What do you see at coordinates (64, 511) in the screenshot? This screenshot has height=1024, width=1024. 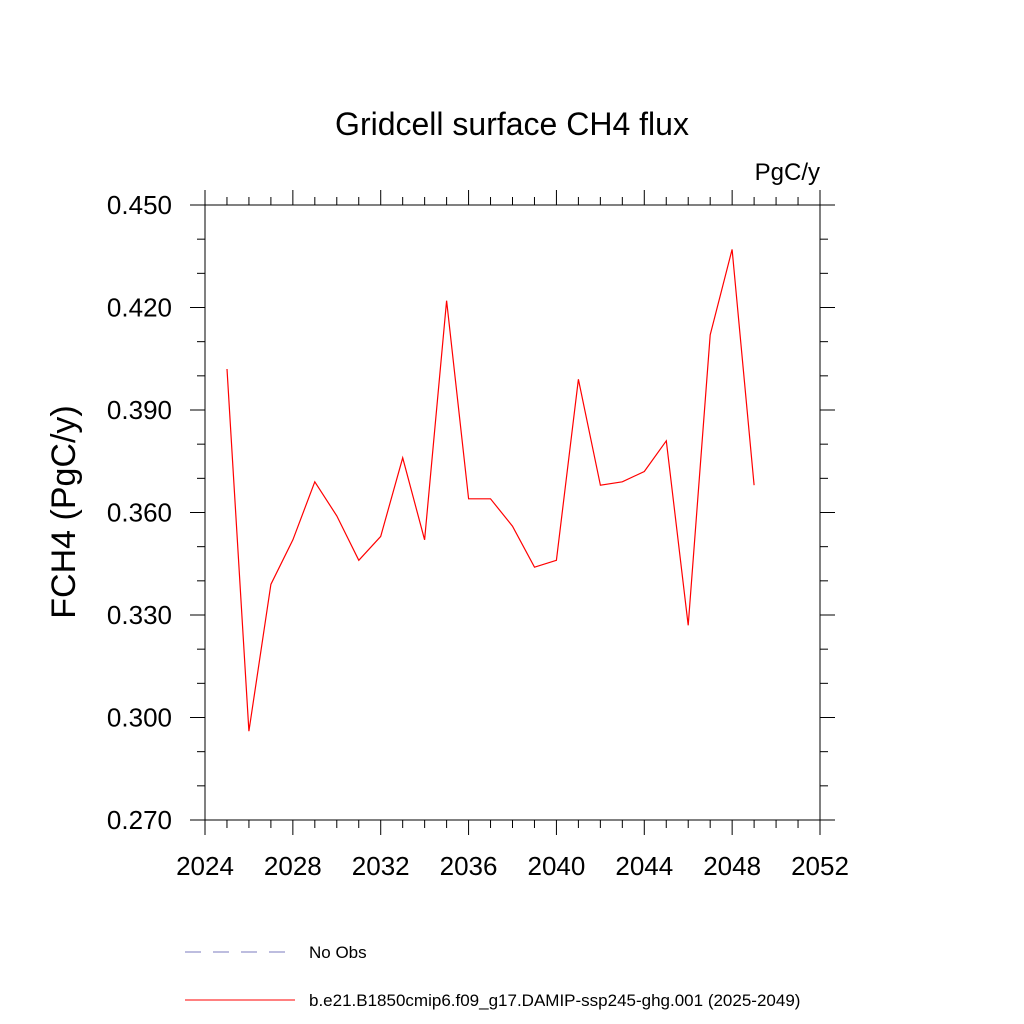 I see `y-axis-label: FCH4 (PgC/y)` at bounding box center [64, 511].